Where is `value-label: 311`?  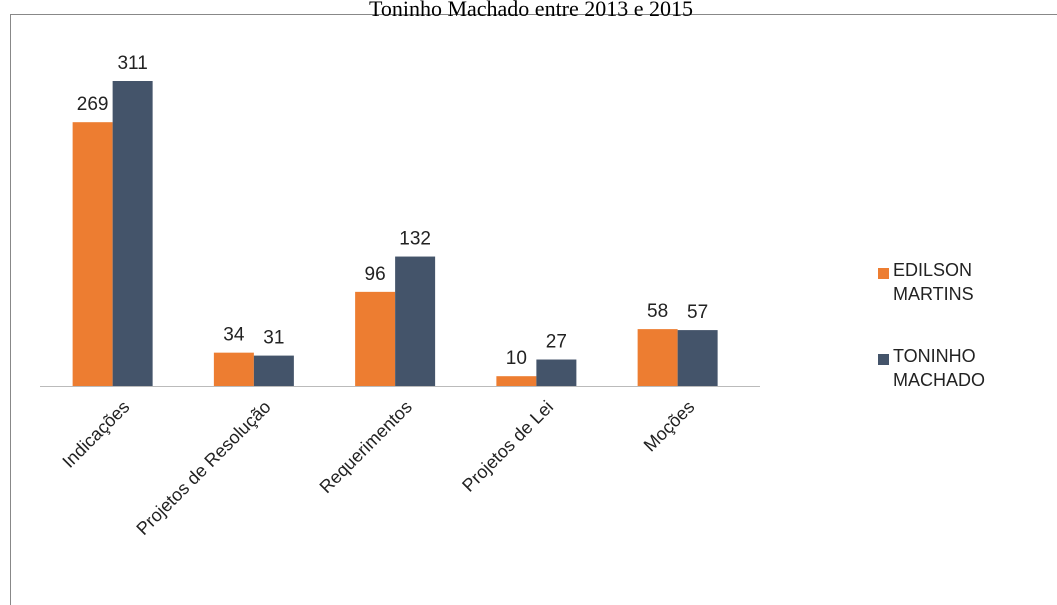
value-label: 311 is located at coordinates (132, 63).